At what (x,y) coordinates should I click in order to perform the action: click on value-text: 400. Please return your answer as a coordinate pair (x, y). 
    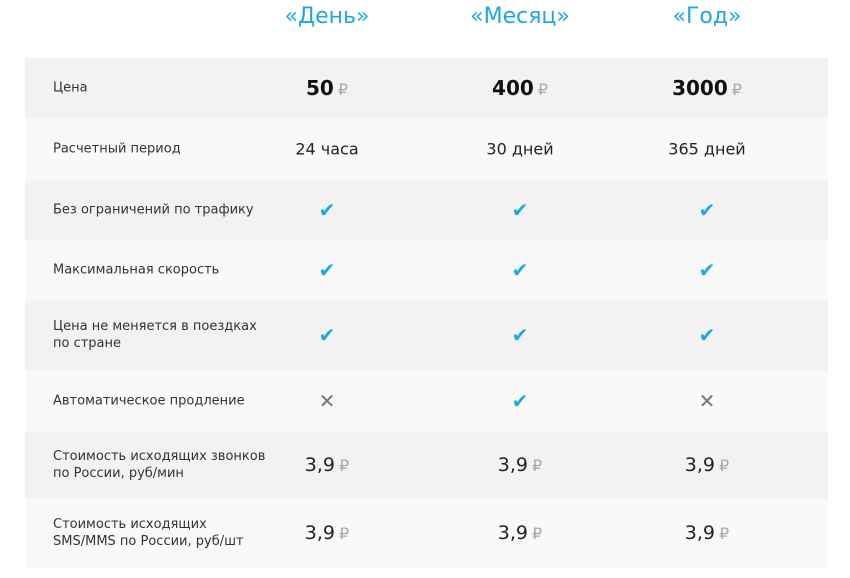
    Looking at the image, I should click on (513, 88).